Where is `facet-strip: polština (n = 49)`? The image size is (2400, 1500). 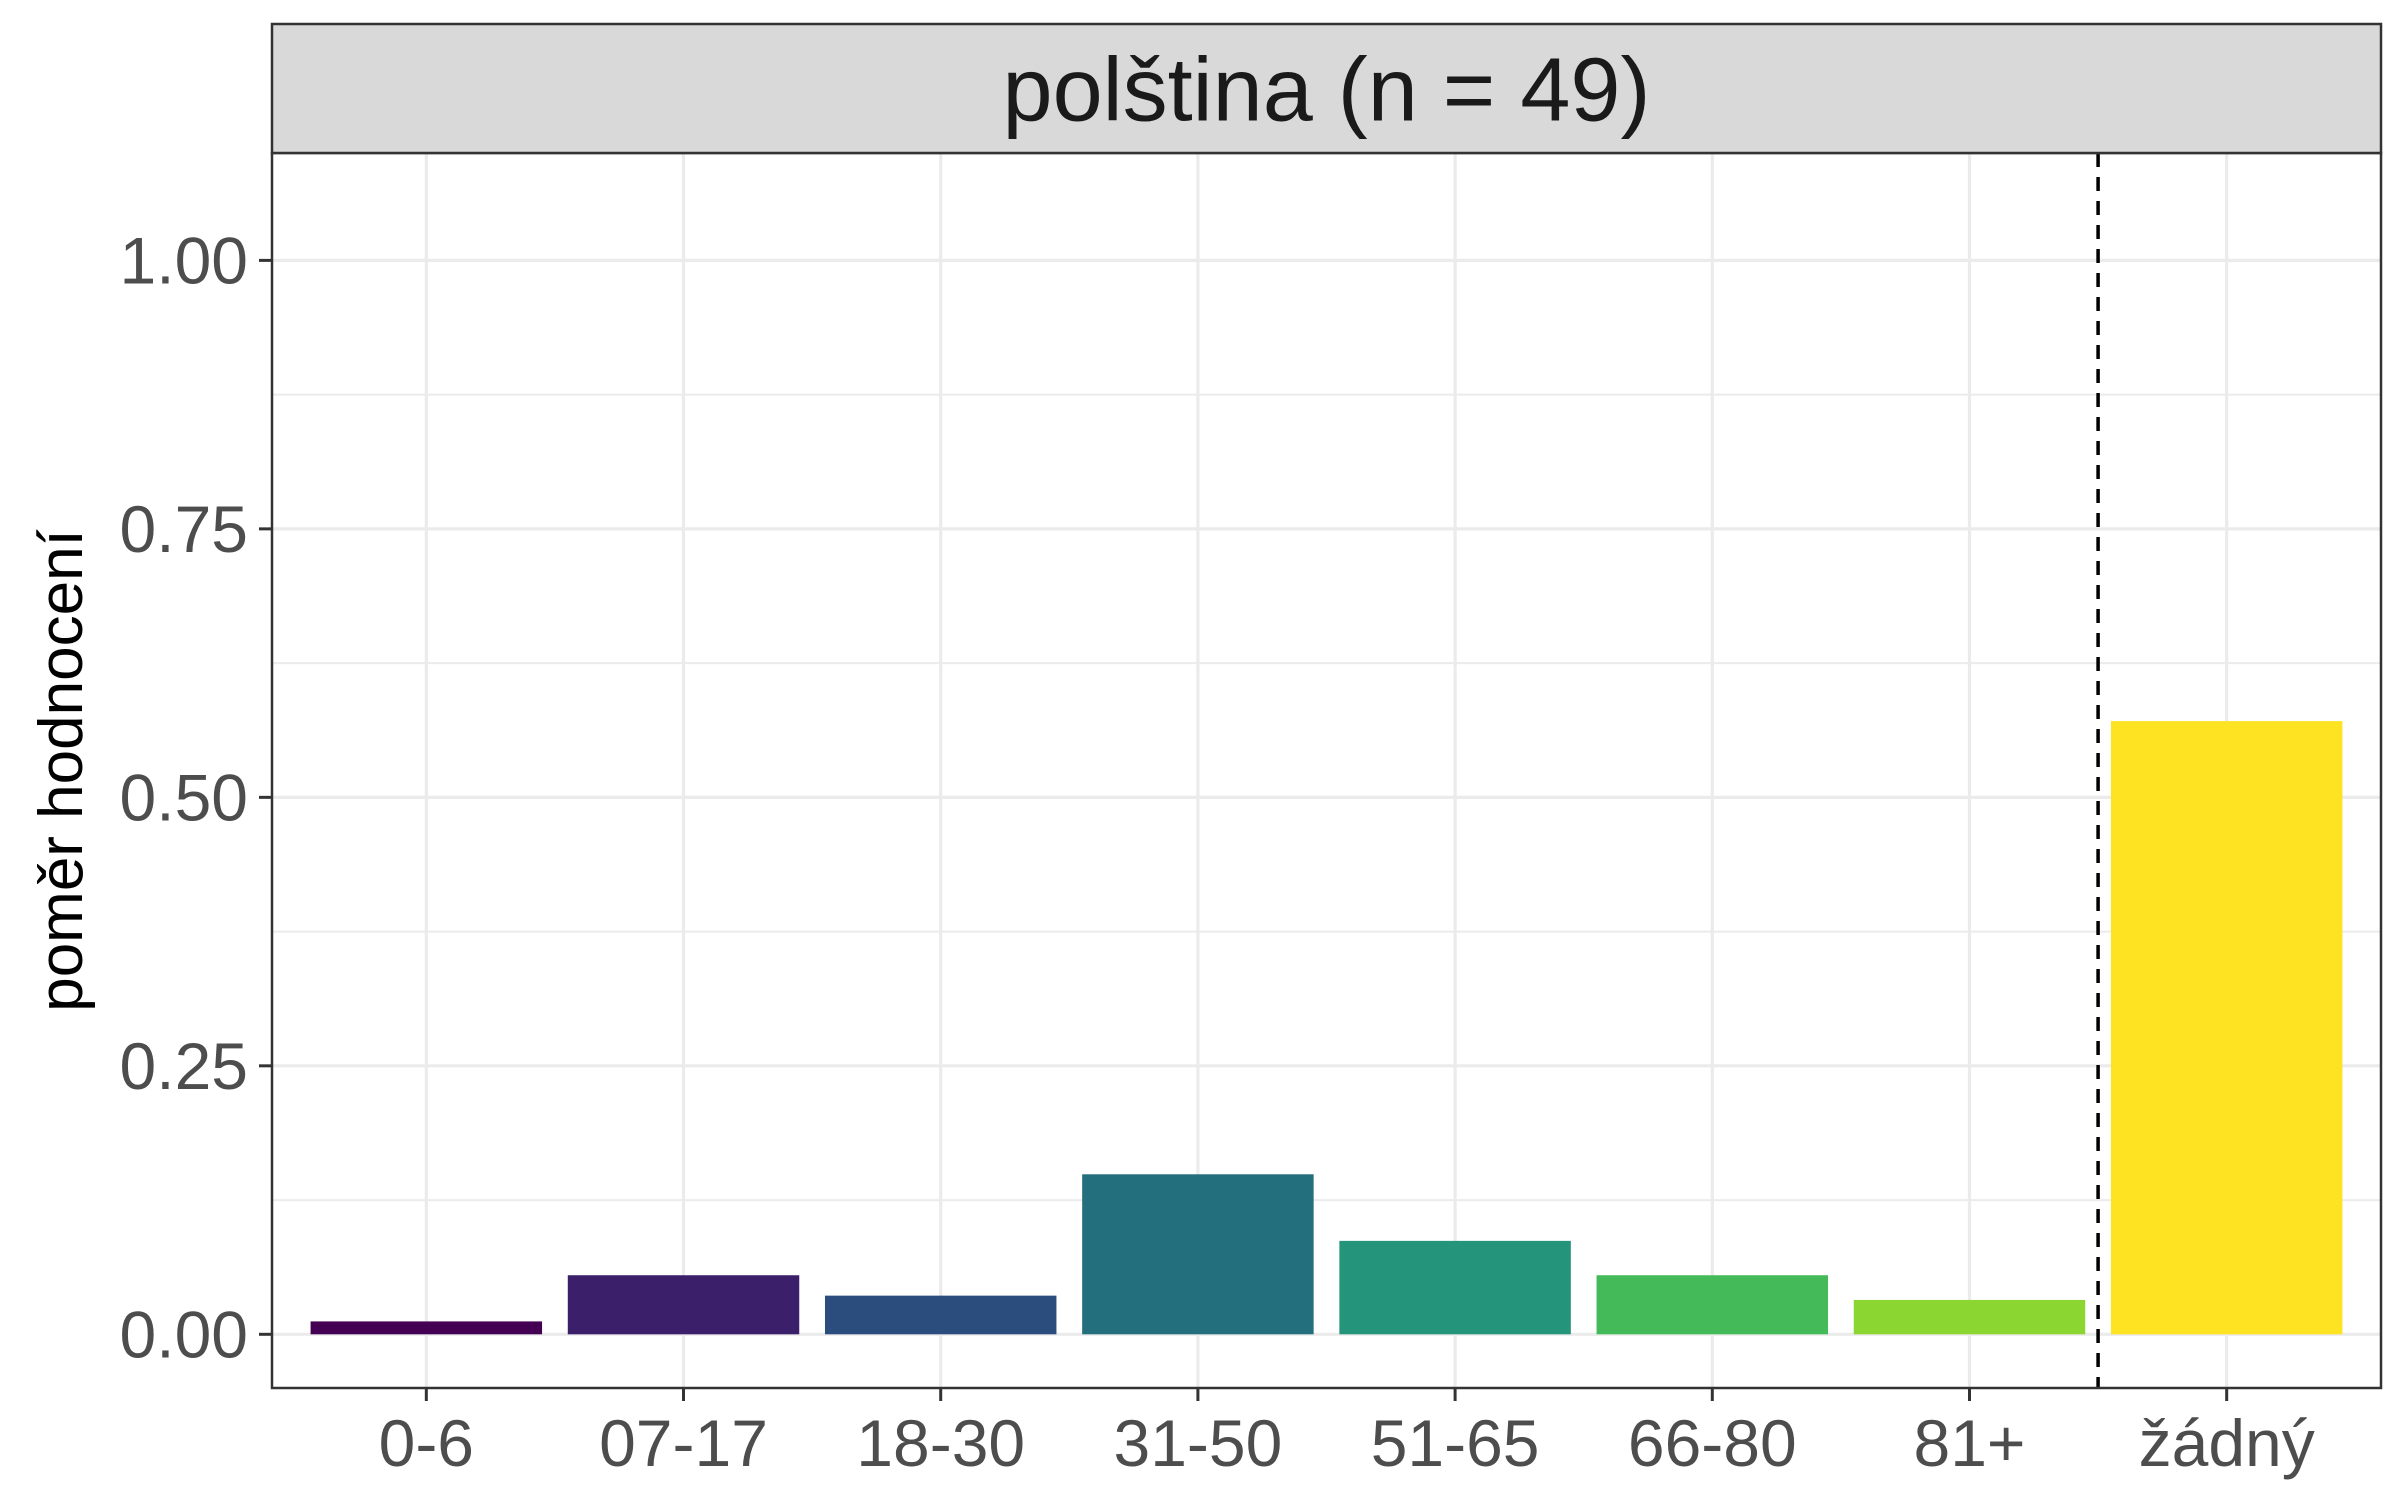 facet-strip: polština (n = 49) is located at coordinates (1326, 88).